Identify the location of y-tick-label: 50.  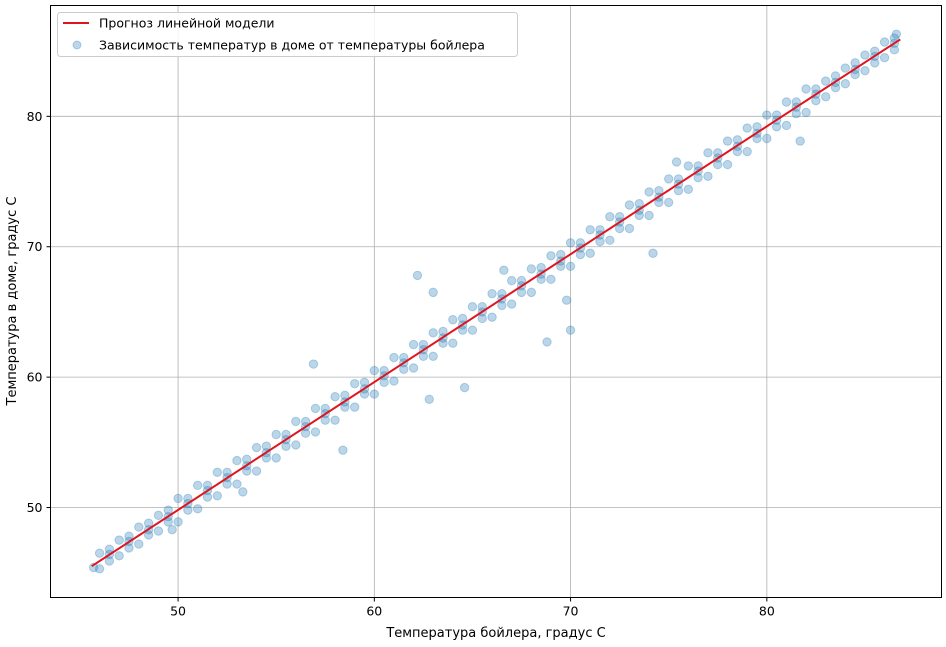
(35, 507).